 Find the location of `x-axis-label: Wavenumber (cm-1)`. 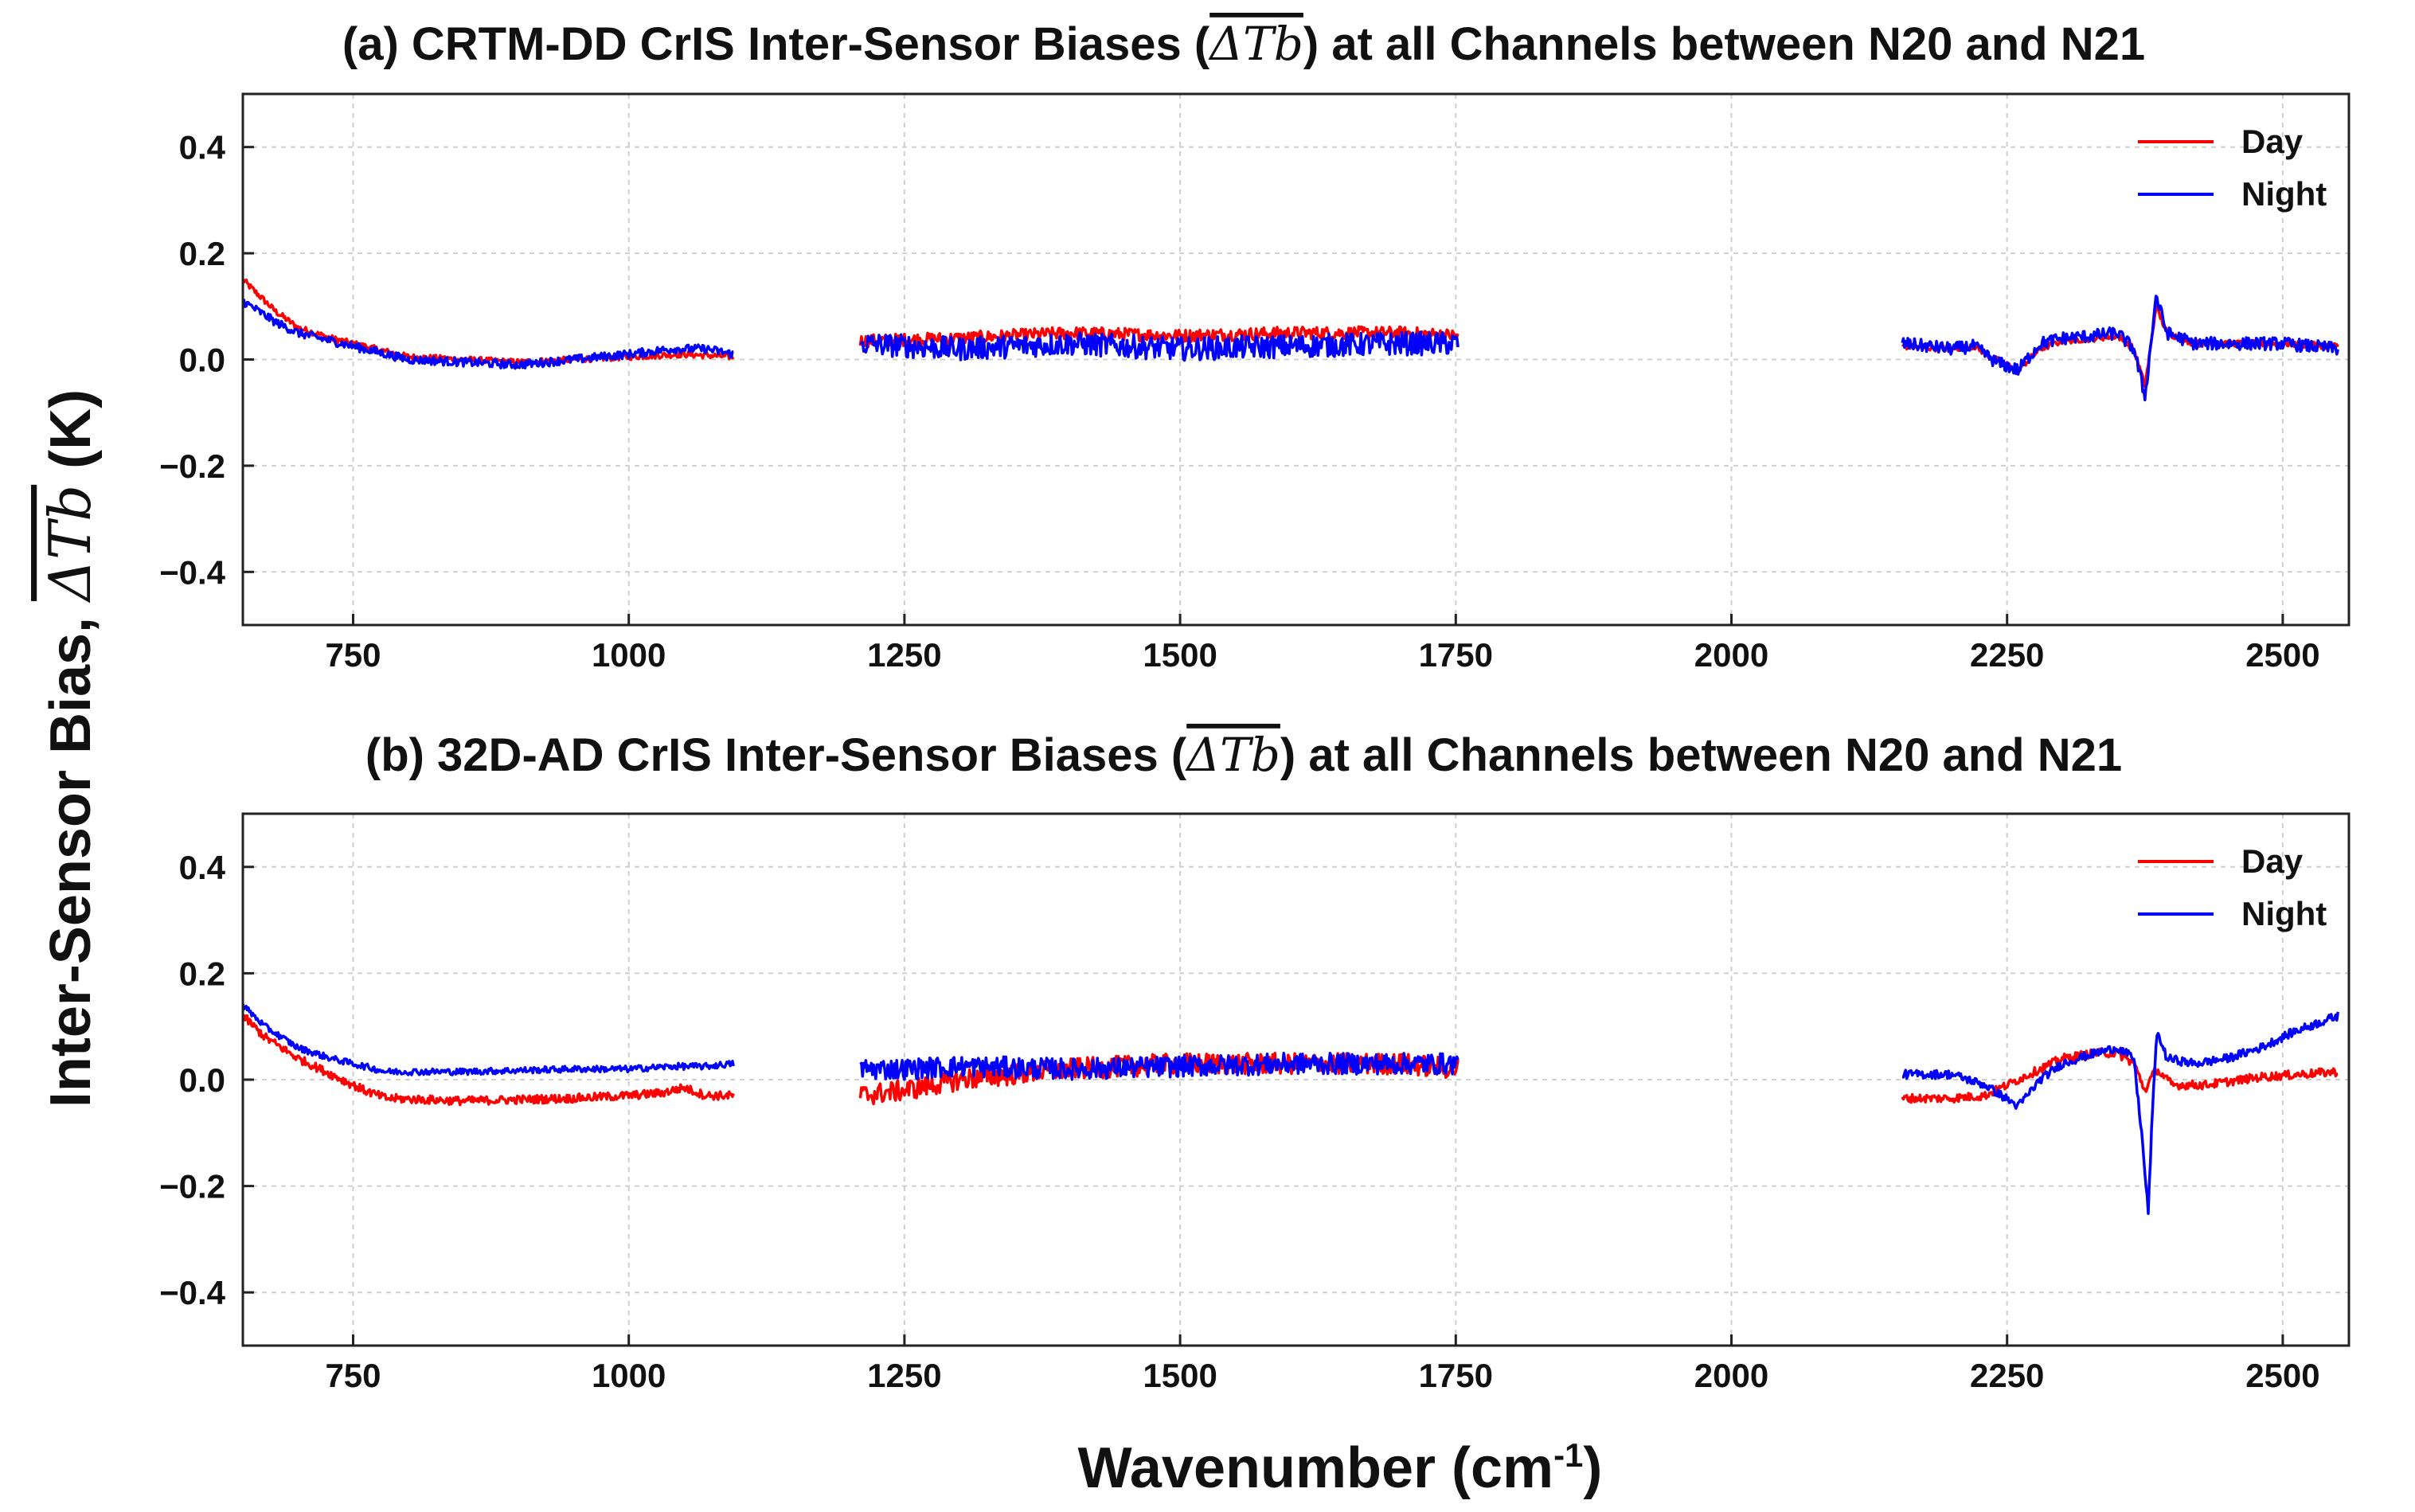

x-axis-label: Wavenumber (cm-1) is located at coordinates (1340, 1468).